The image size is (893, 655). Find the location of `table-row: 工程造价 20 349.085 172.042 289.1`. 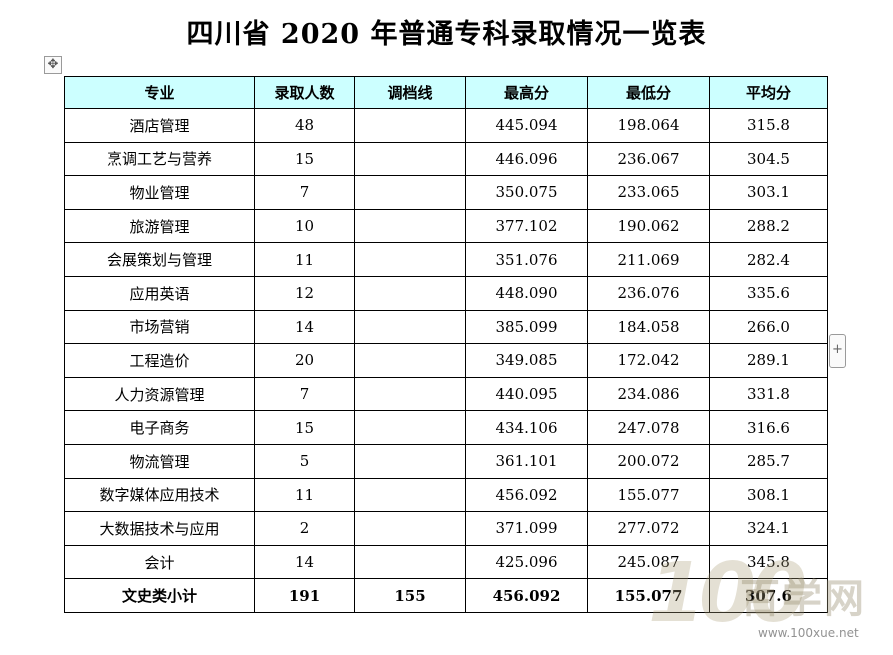

table-row: 工程造价 20 349.085 172.042 289.1 is located at coordinates (446, 360).